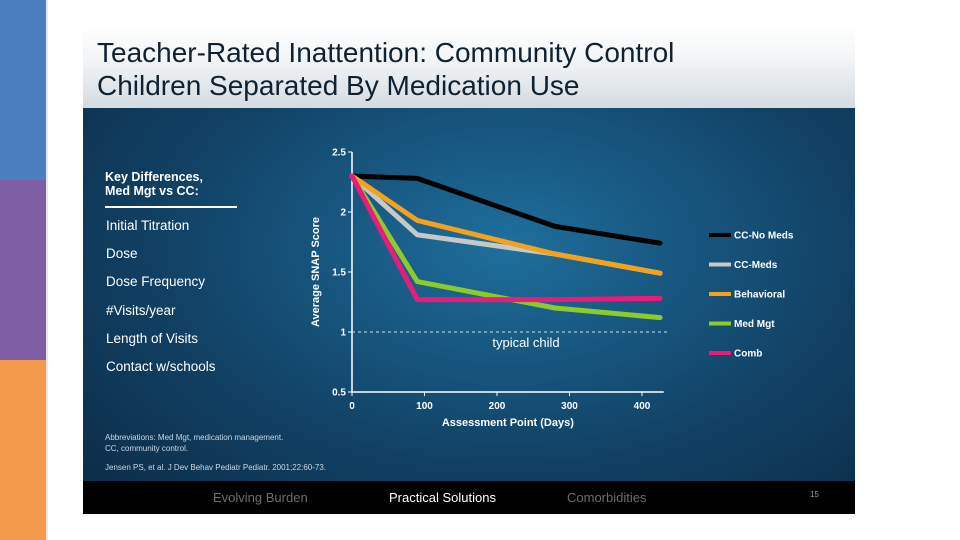  What do you see at coordinates (339, 273) in the screenshot?
I see `y-tick-label: 1.5` at bounding box center [339, 273].